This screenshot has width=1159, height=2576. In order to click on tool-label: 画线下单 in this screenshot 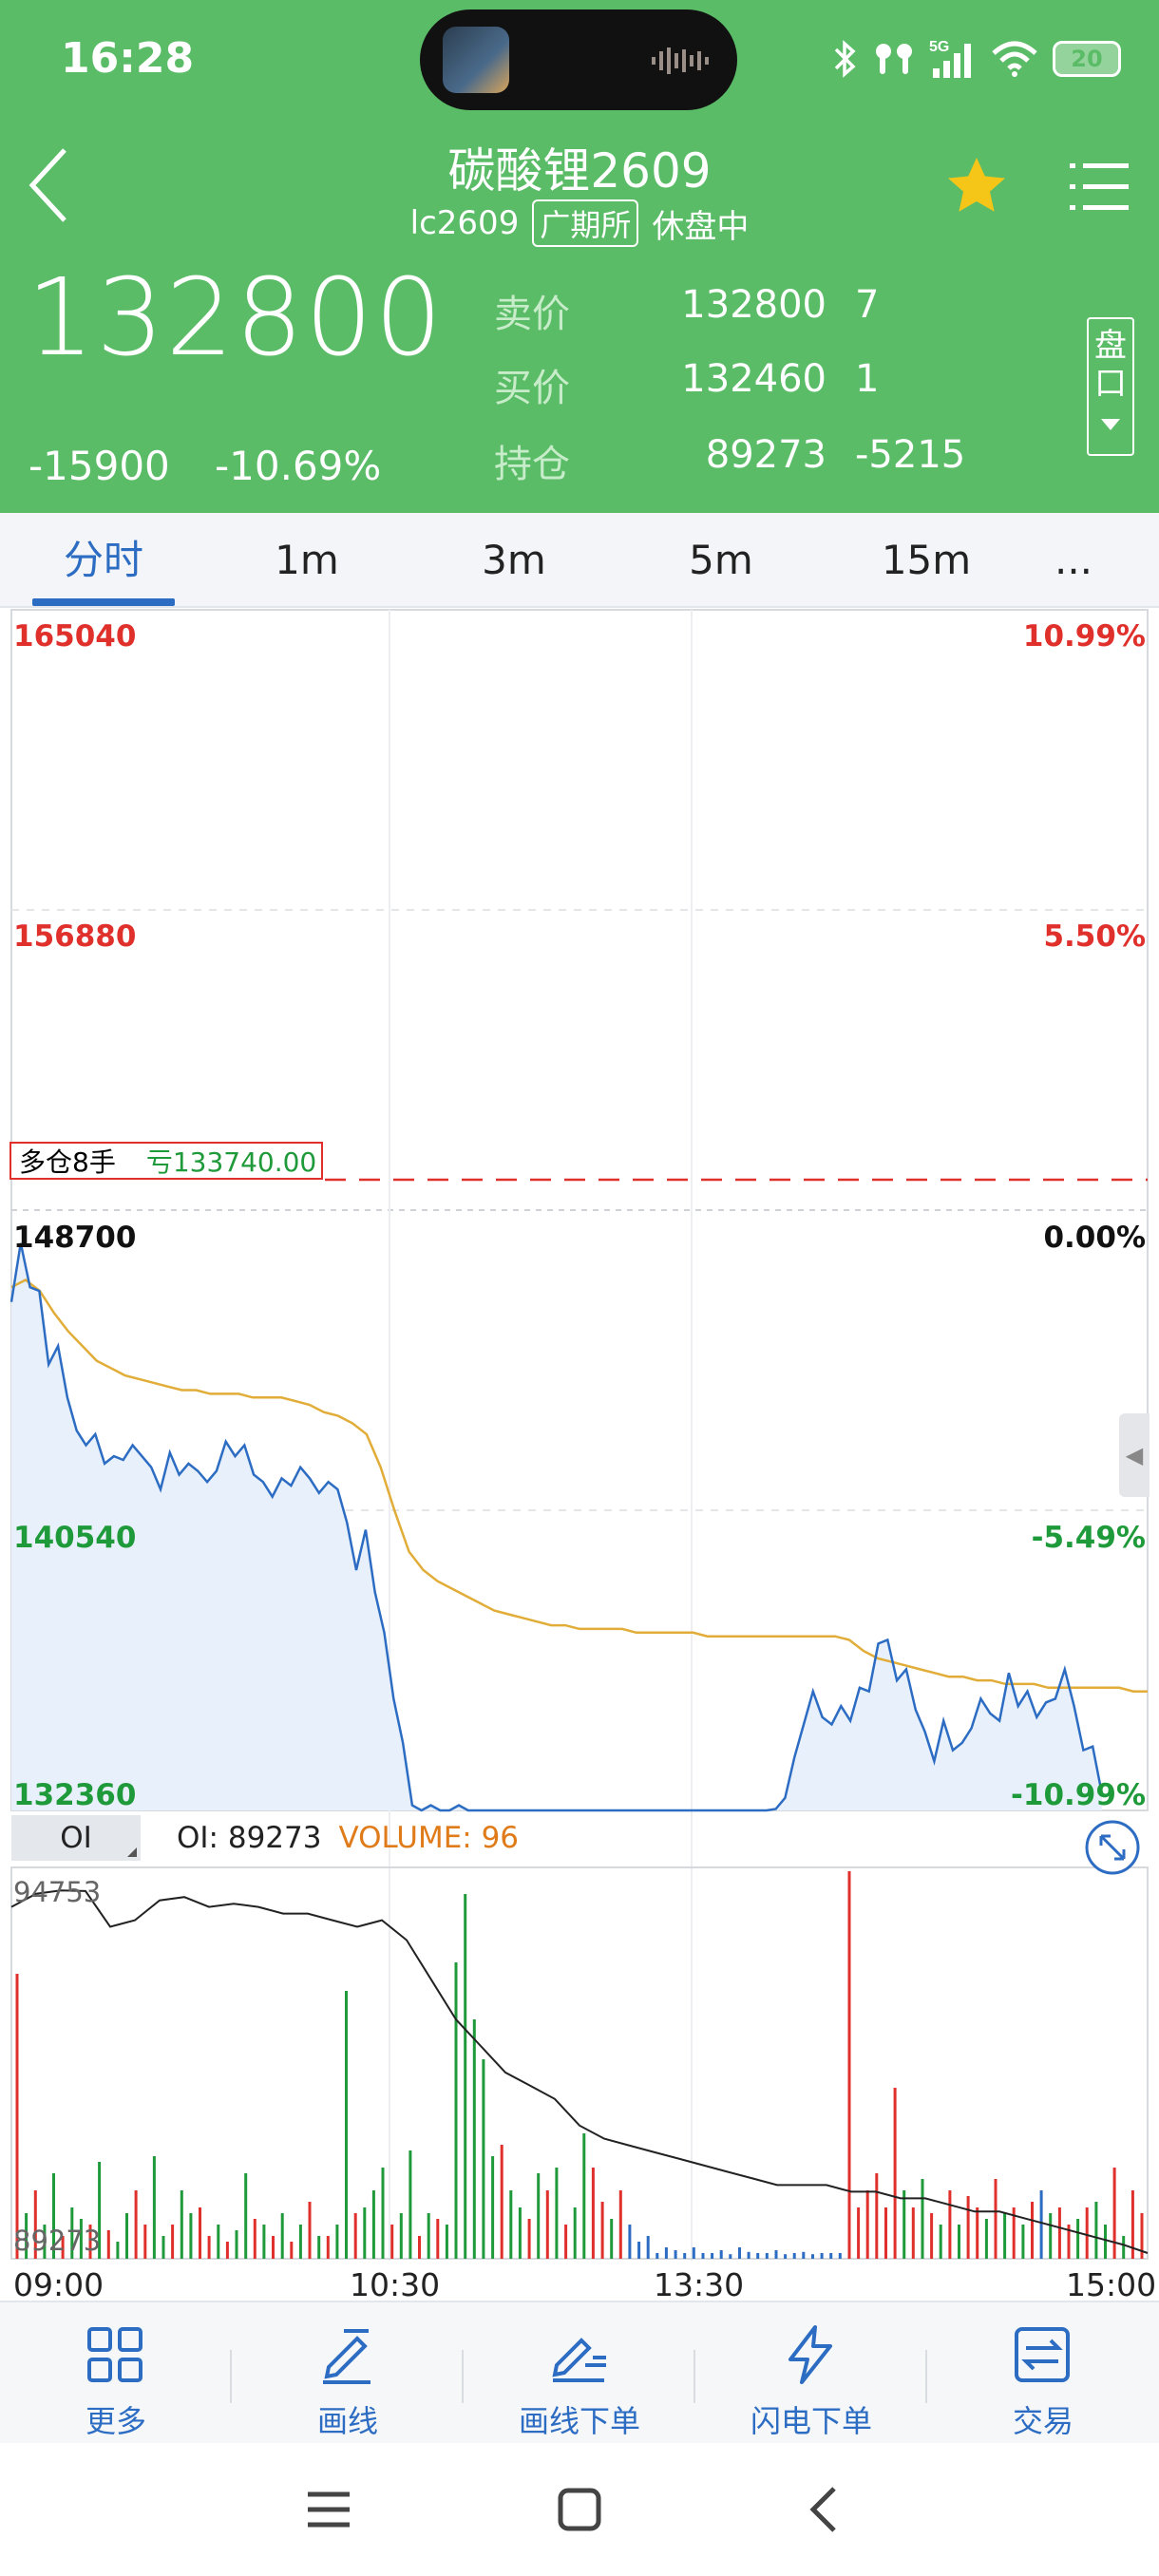, I will do `click(579, 2421)`.